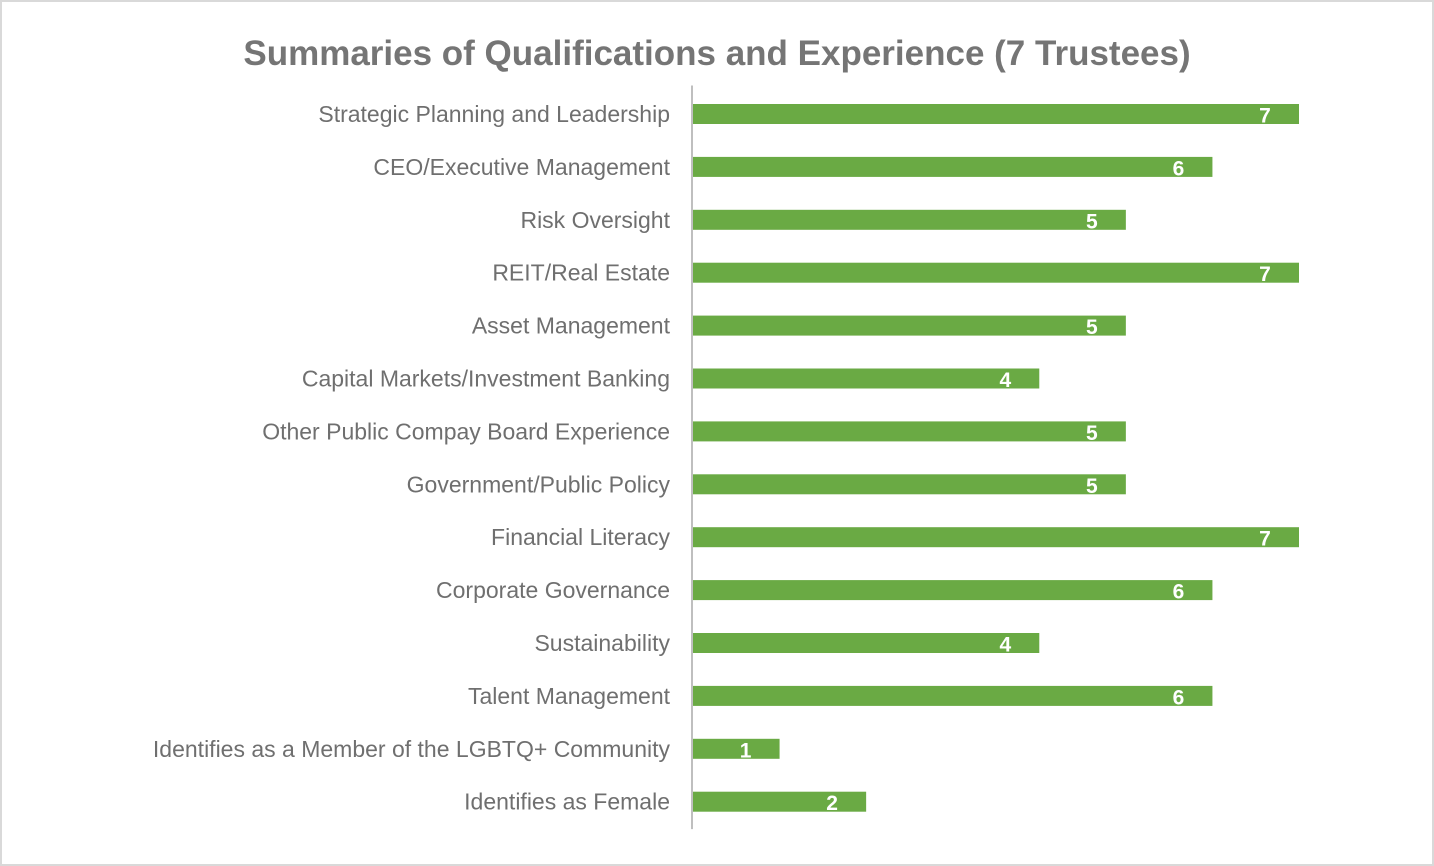 Image resolution: width=1434 pixels, height=866 pixels. I want to click on category-label: Corporate Governance, so click(553, 590).